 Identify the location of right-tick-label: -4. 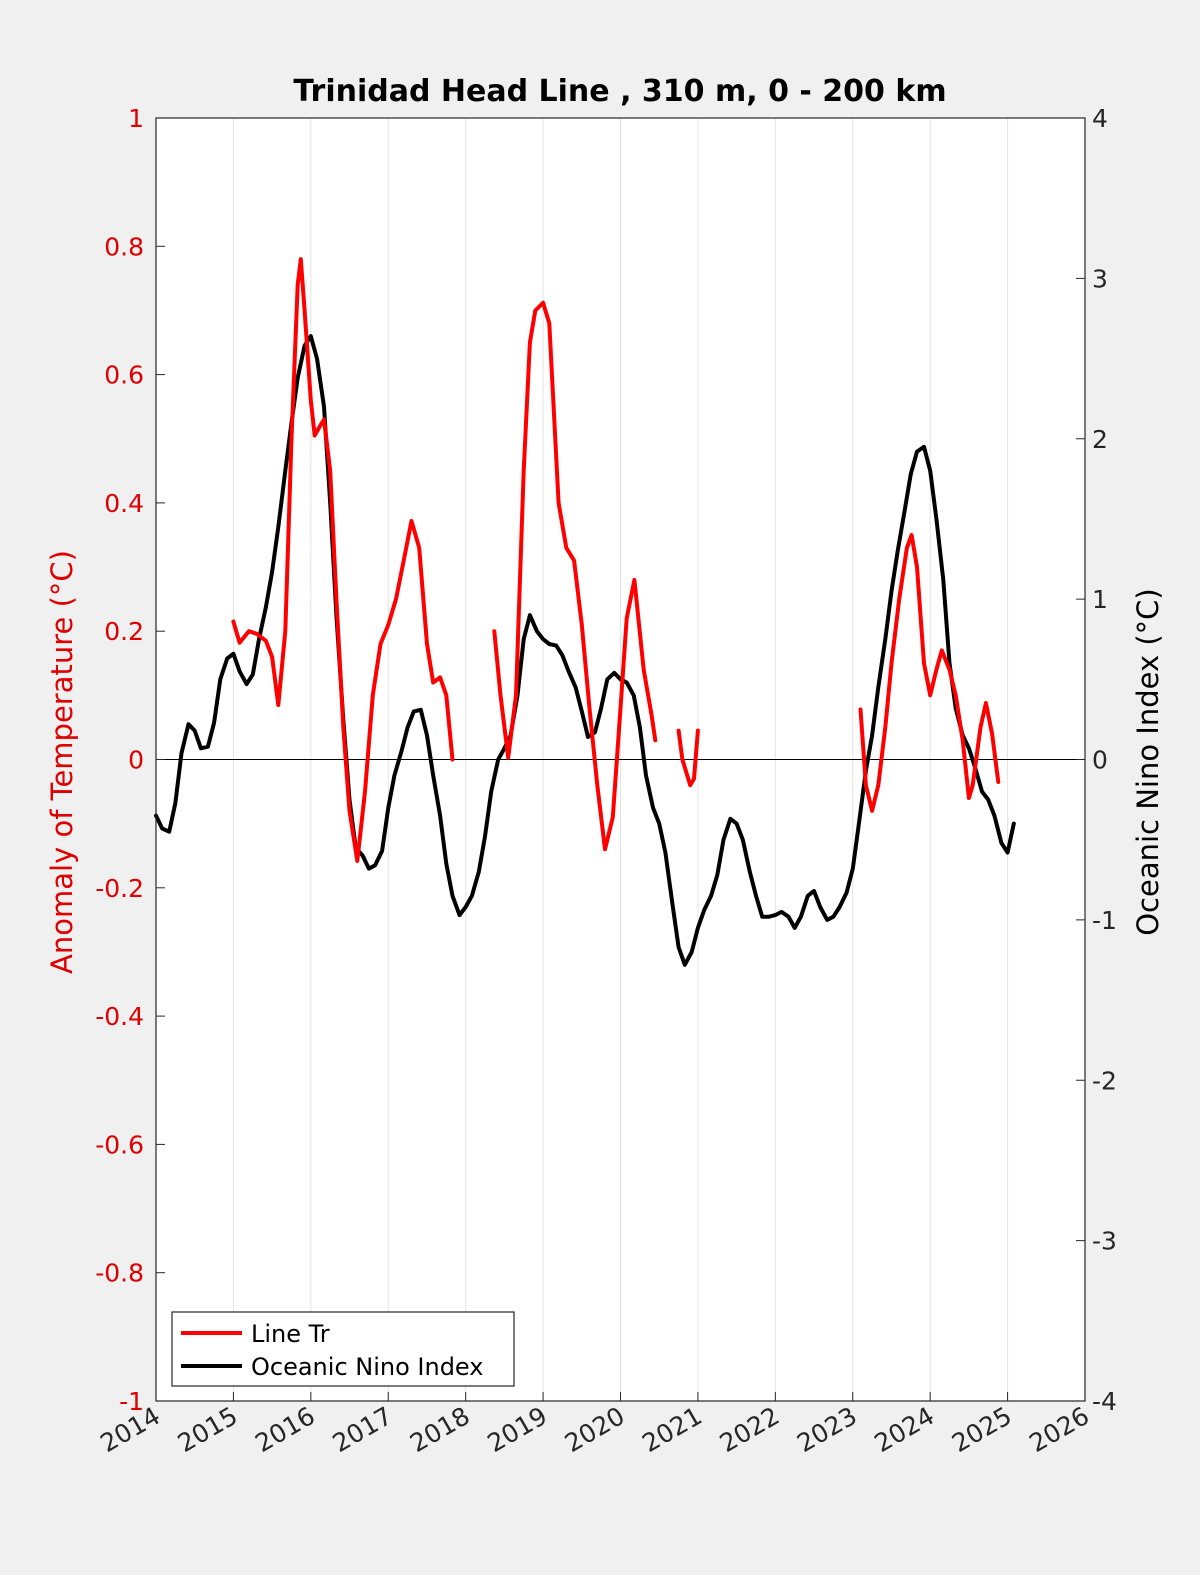
(1104, 1401).